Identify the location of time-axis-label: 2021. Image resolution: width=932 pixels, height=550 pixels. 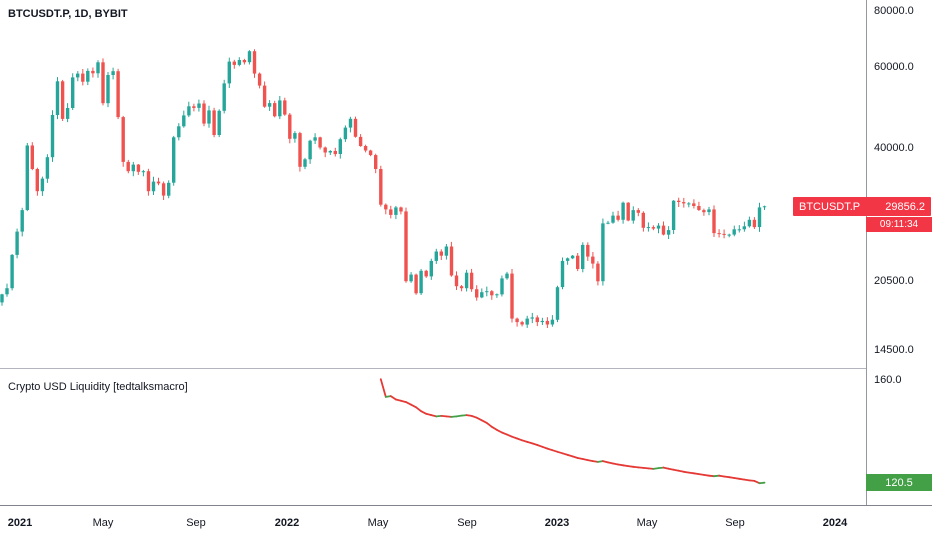
(20, 523).